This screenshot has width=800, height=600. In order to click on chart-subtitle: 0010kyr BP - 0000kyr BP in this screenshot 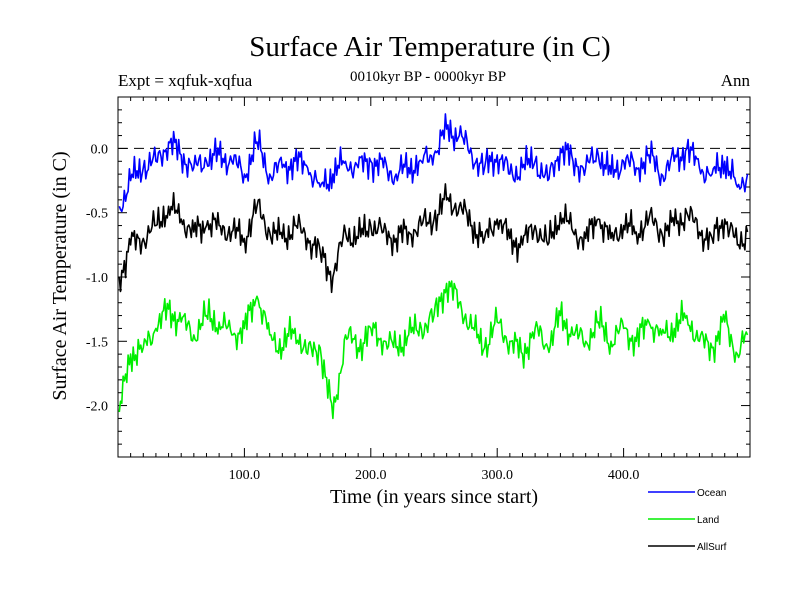, I will do `click(428, 77)`.